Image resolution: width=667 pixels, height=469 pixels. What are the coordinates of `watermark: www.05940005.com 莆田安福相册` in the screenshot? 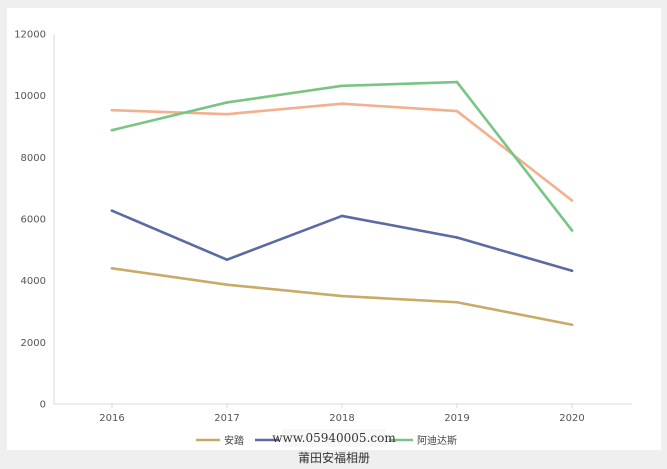 It's located at (334, 447).